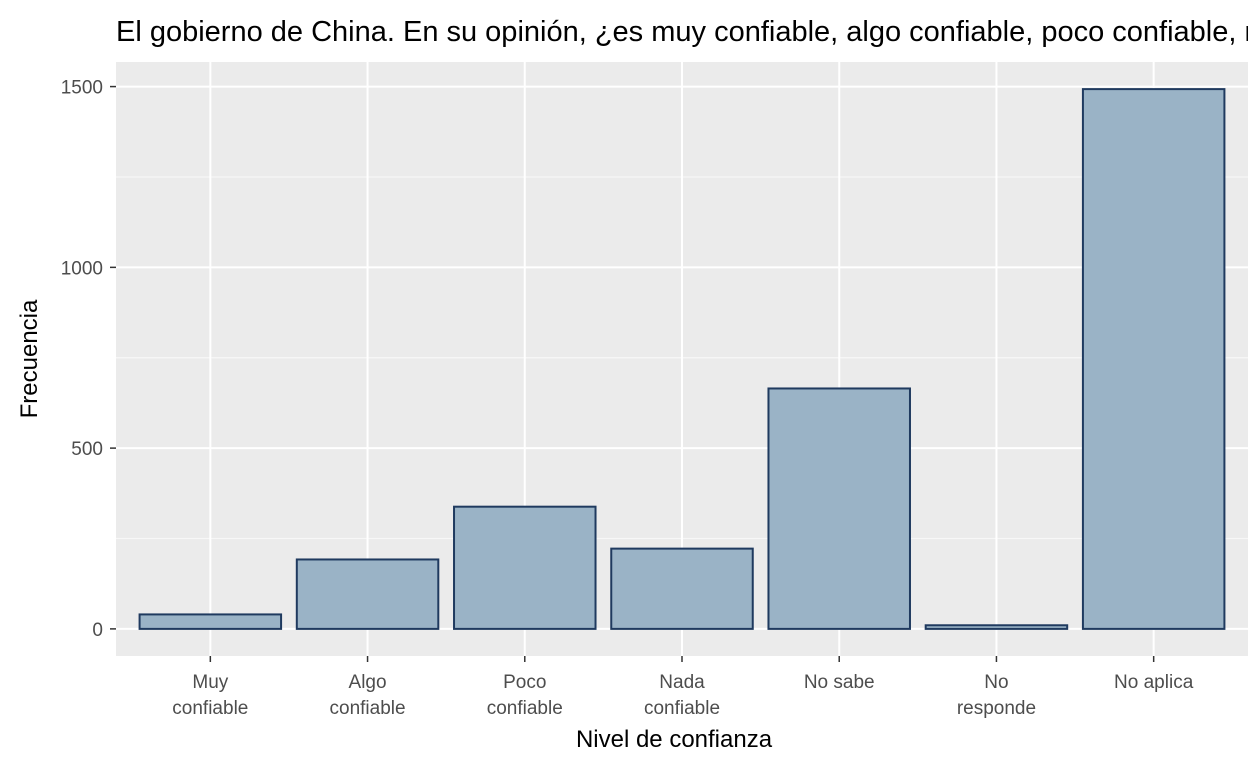  I want to click on x-tick-label: Muy confiable, so click(210, 695).